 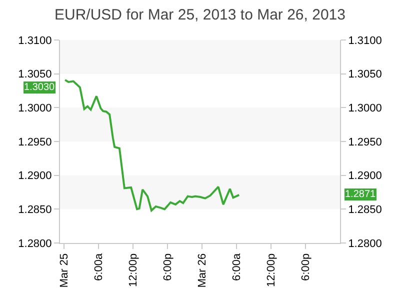 I want to click on y-tick-label: 1.3100, so click(x=35, y=40).